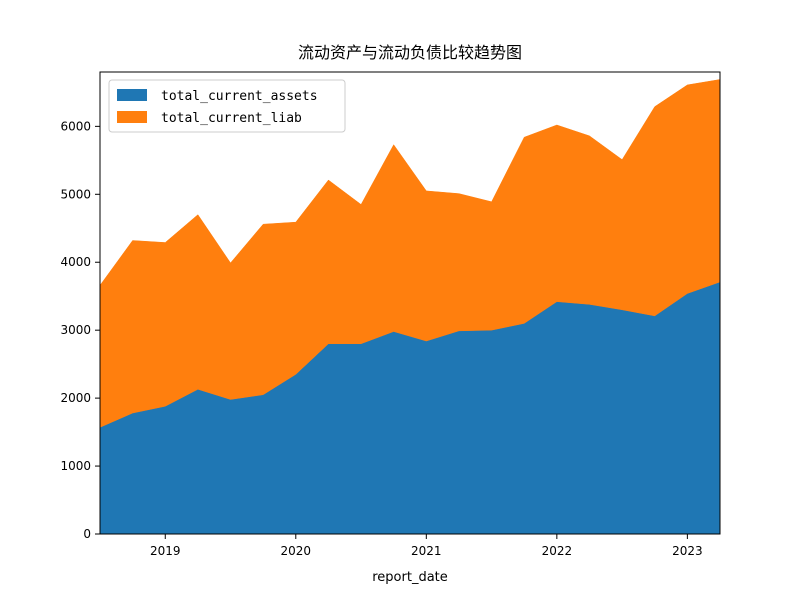 The image size is (800, 600). Describe the element at coordinates (75, 126) in the screenshot. I see `y-tick-label: 6000` at that location.